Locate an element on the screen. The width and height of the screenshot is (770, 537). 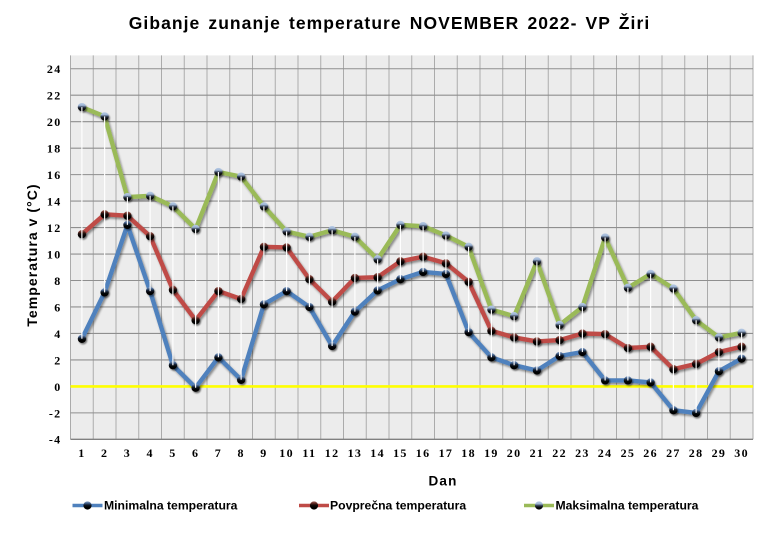
svg-text: 29 is located at coordinates (719, 453).